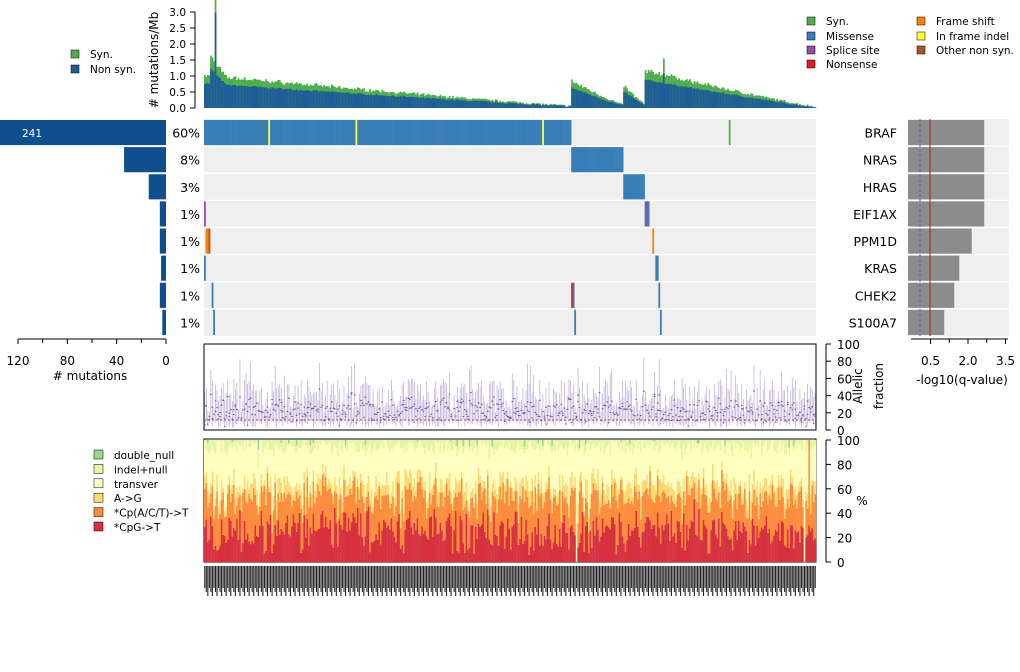 Image resolution: width=1020 pixels, height=672 pixels. Describe the element at coordinates (644, 187) in the screenshot. I see `oncoprint-cell-hras` at that location.